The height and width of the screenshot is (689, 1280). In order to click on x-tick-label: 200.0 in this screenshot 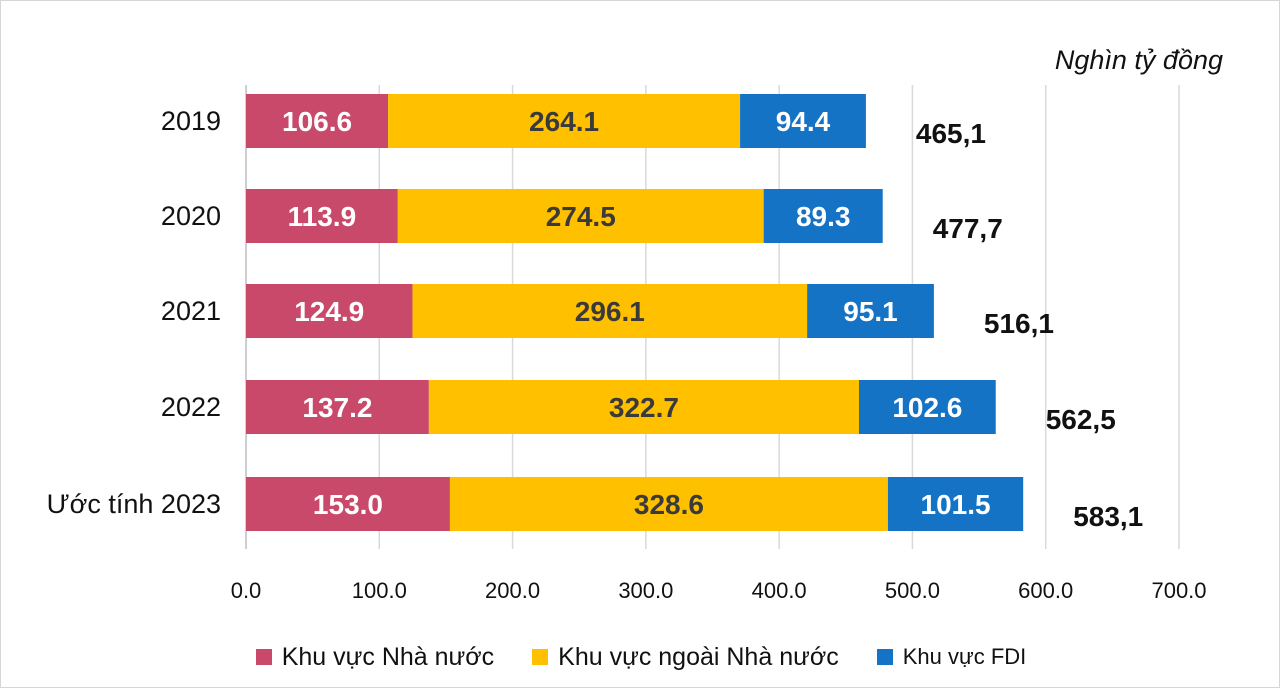, I will do `click(512, 590)`.